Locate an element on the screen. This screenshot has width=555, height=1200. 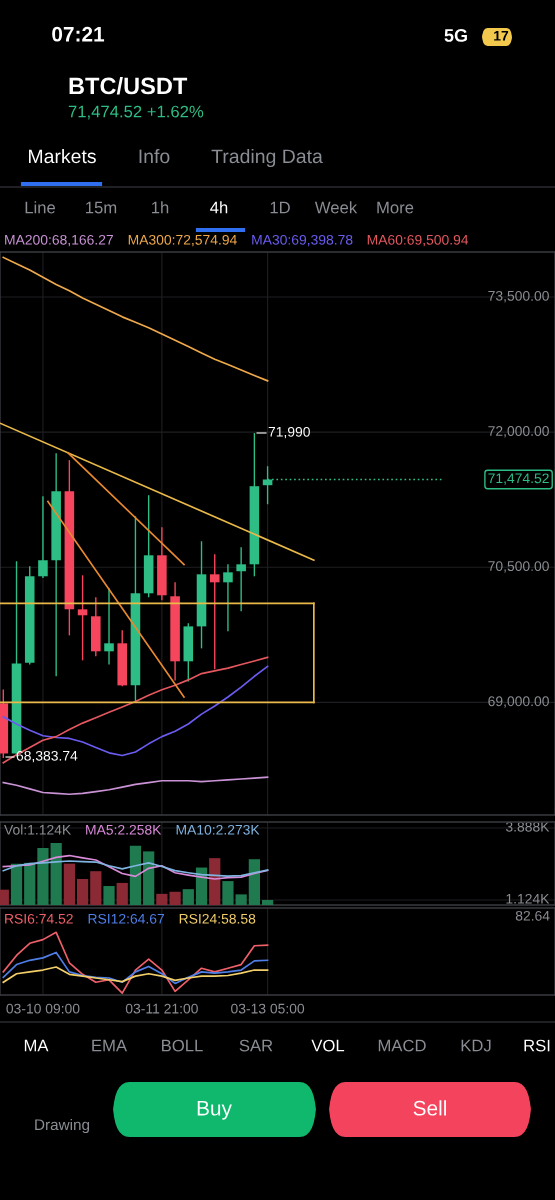
text: BTC/USDT is located at coordinates (128, 86).